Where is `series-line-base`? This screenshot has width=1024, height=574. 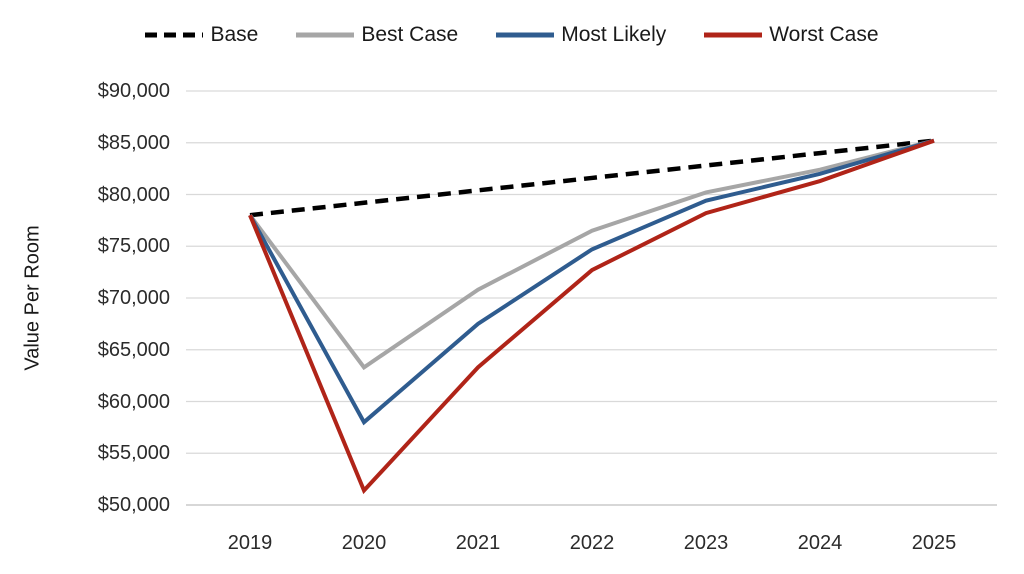
series-line-base is located at coordinates (592, 178).